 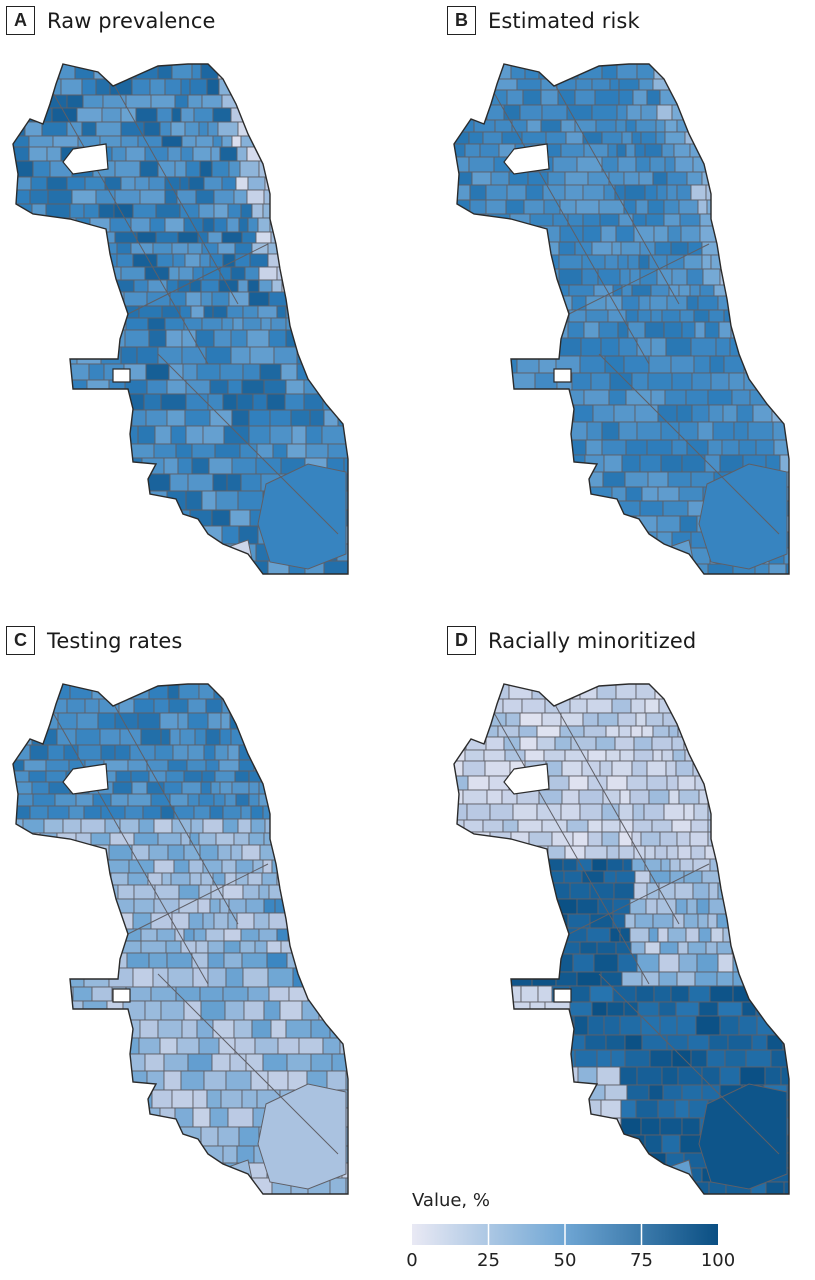 What do you see at coordinates (248, 444) in the screenshot?
I see `road-line` at bounding box center [248, 444].